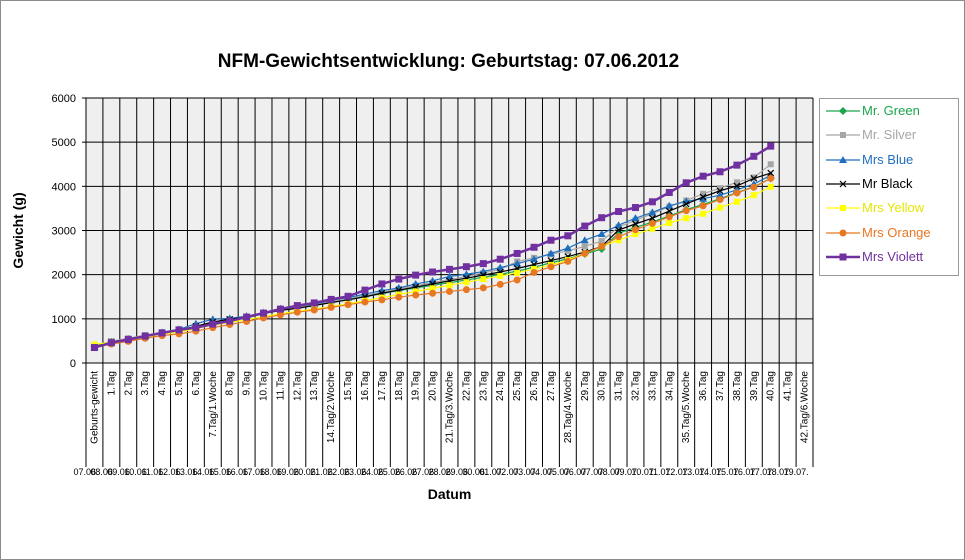  Describe the element at coordinates (619, 386) in the screenshot. I see `category-label: 31.Tag` at that location.